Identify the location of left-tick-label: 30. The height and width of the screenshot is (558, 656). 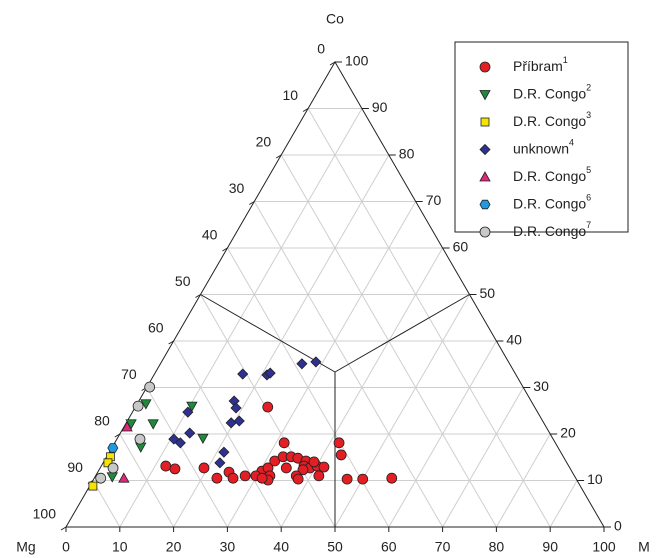
(237, 188).